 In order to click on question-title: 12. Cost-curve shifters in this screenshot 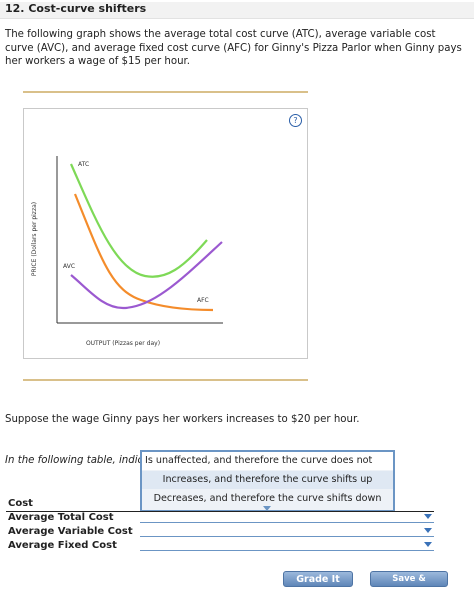, I will do `click(237, 10)`.